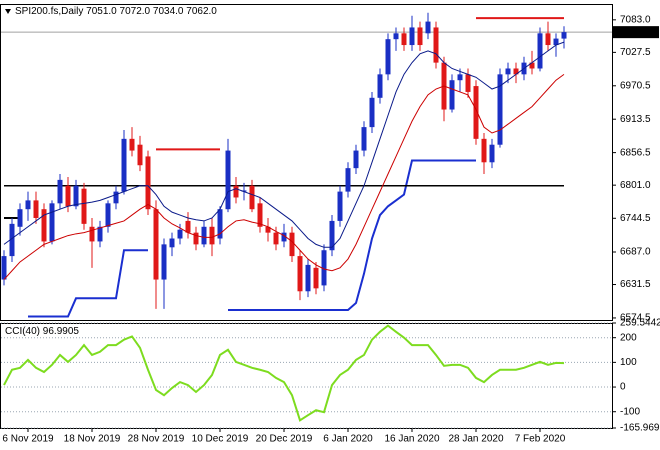 This screenshot has height=450, width=660. I want to click on y-tick-label: 6801.0, so click(635, 185).